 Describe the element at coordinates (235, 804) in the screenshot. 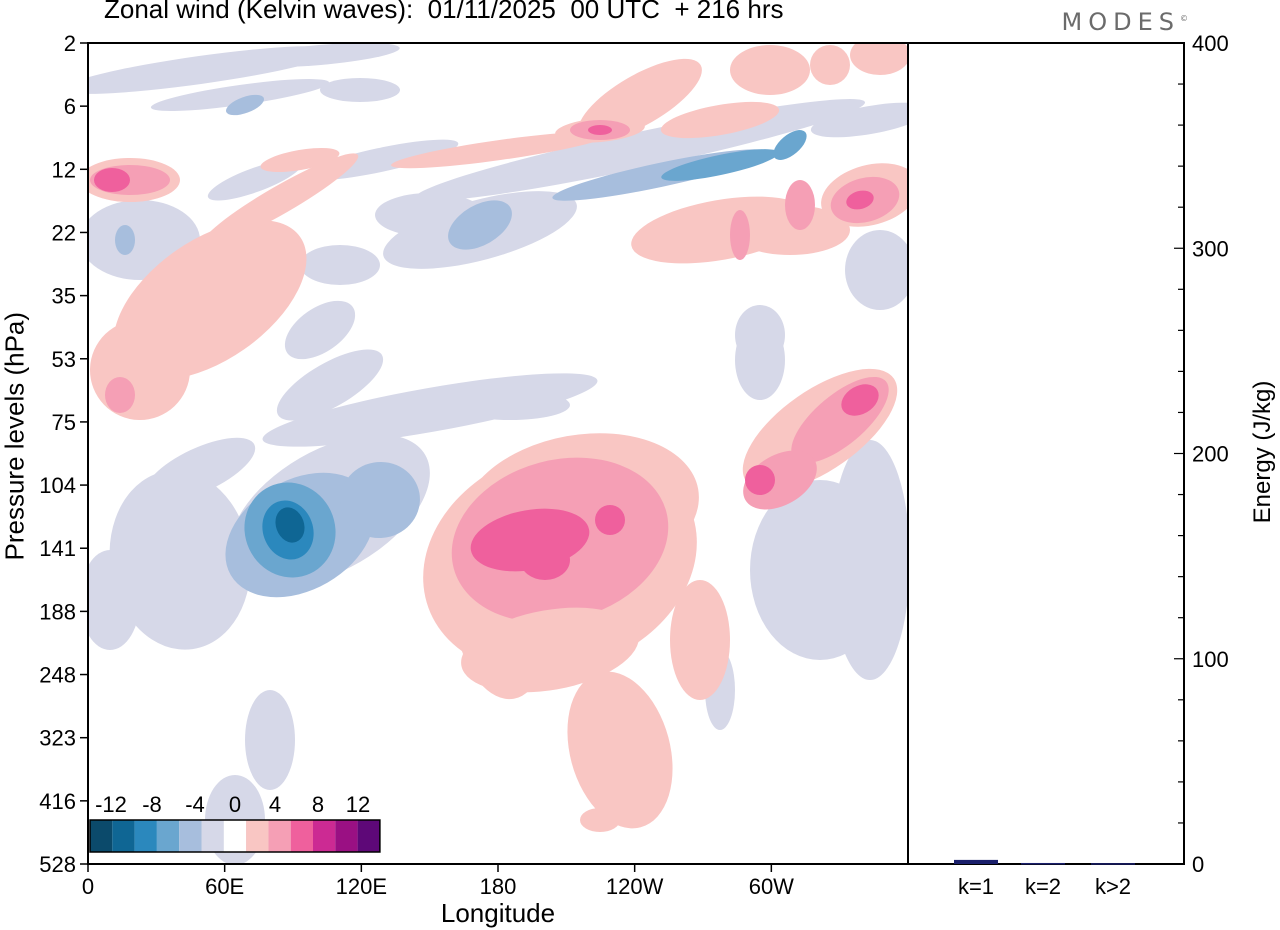

I see `legend-label: 0` at that location.